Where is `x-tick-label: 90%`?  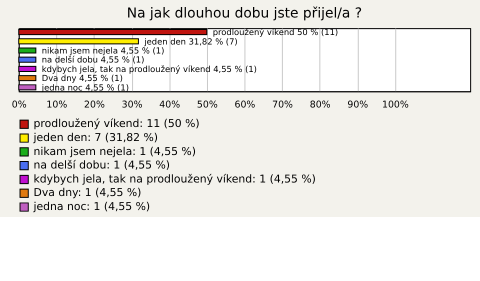
x-tick-label: 90% is located at coordinates (357, 105).